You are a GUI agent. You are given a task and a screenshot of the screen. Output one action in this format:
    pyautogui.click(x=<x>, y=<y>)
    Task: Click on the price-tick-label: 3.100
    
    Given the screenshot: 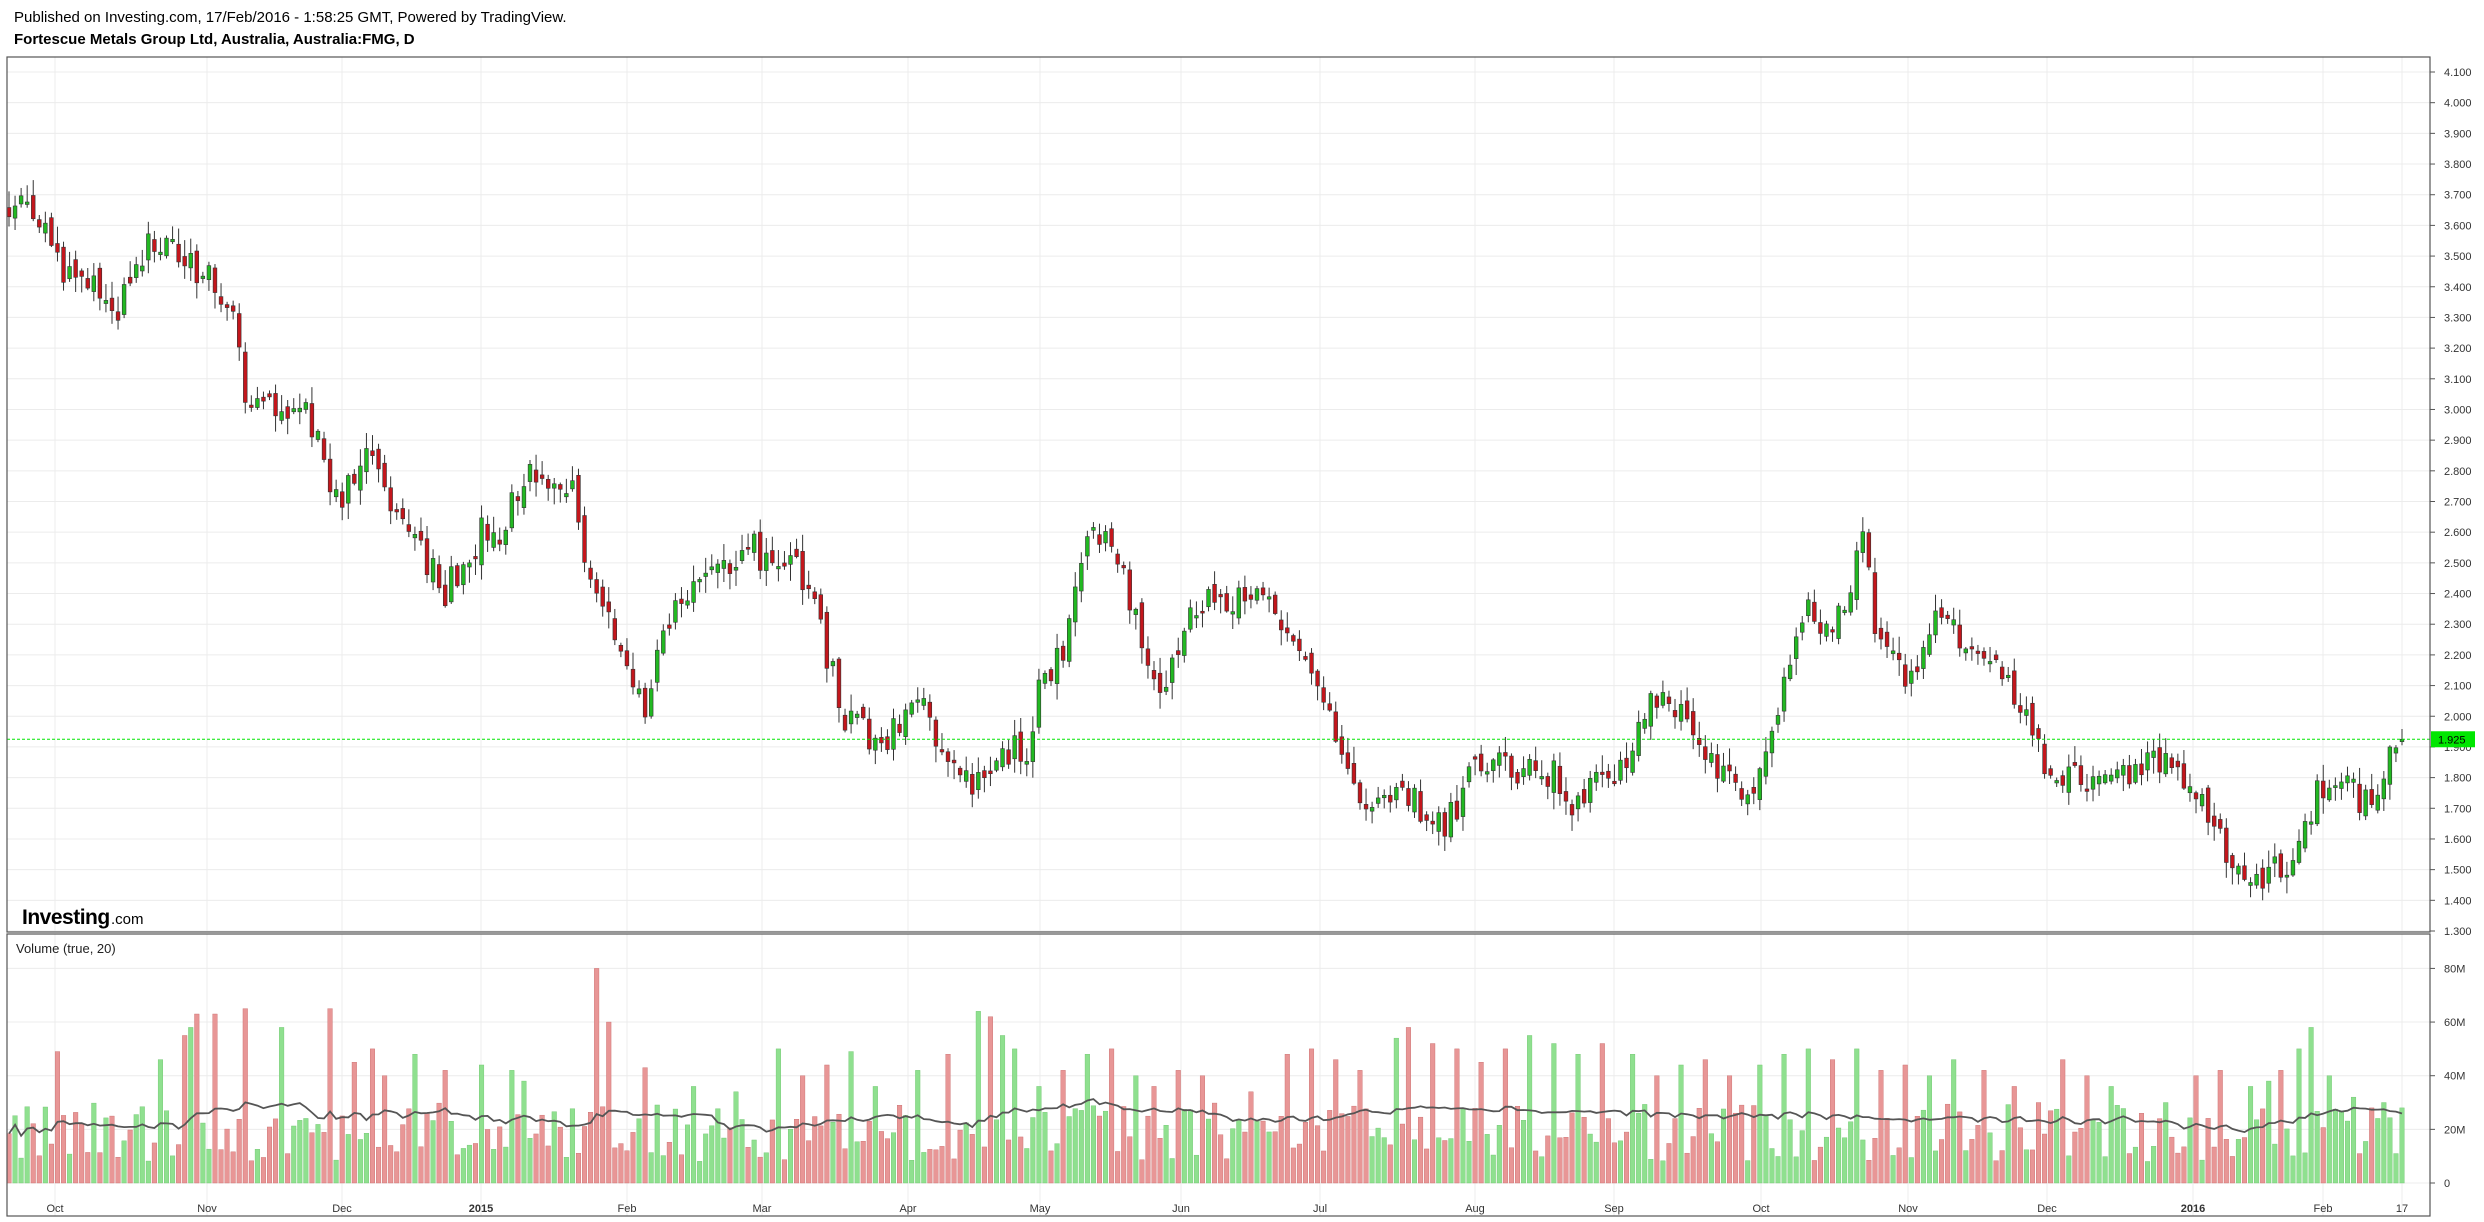 What is the action you would take?
    pyautogui.click(x=2458, y=380)
    